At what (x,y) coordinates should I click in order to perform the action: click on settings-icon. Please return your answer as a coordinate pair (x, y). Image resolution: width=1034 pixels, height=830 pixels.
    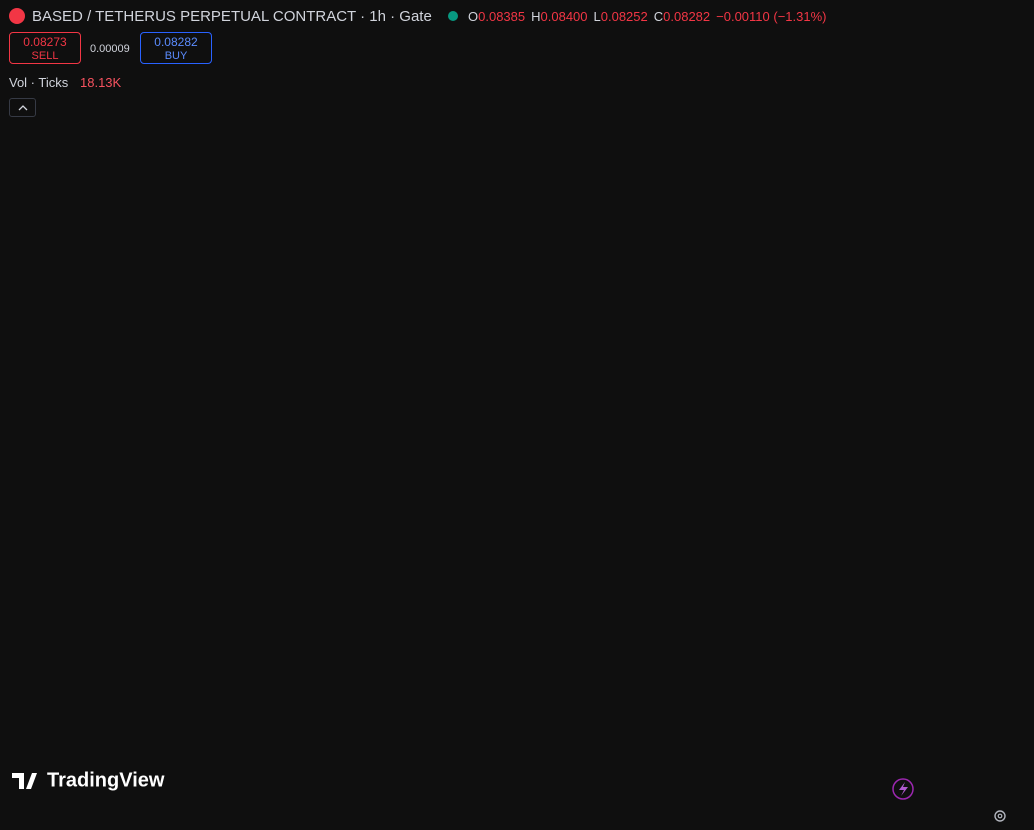
    Looking at the image, I should click on (1000, 816).